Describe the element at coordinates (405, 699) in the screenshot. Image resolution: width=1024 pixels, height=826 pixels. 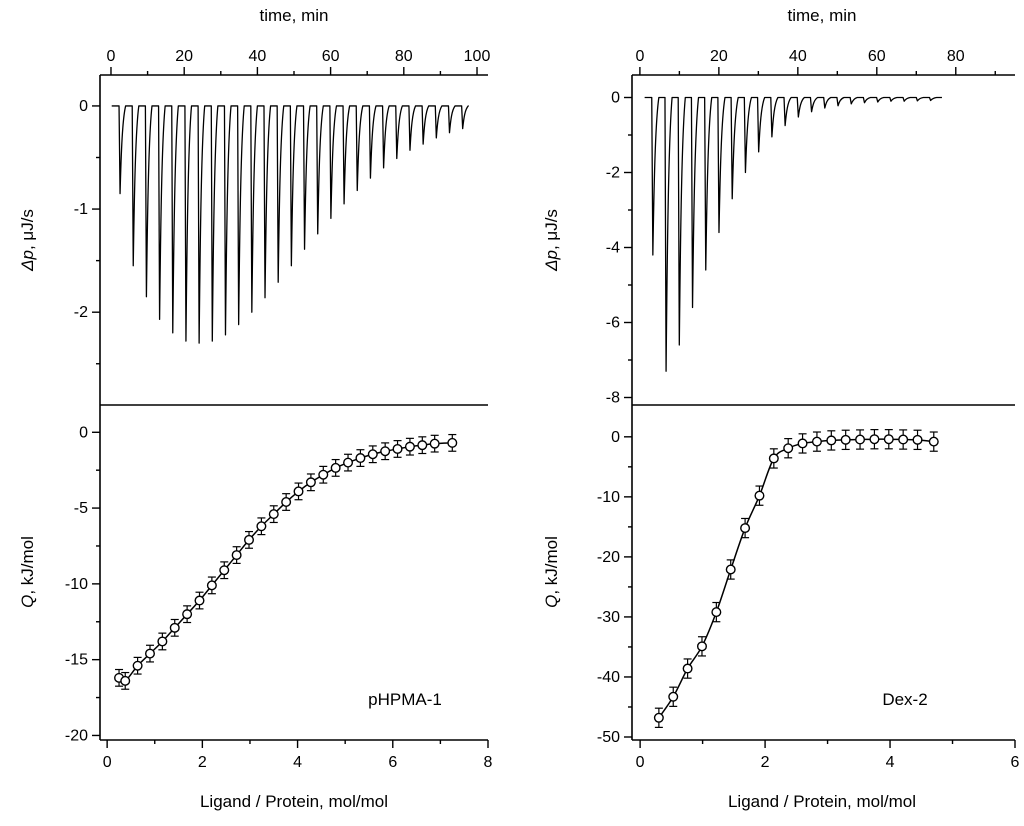
I see `left-panel-sample-label: pHPMA-1` at that location.